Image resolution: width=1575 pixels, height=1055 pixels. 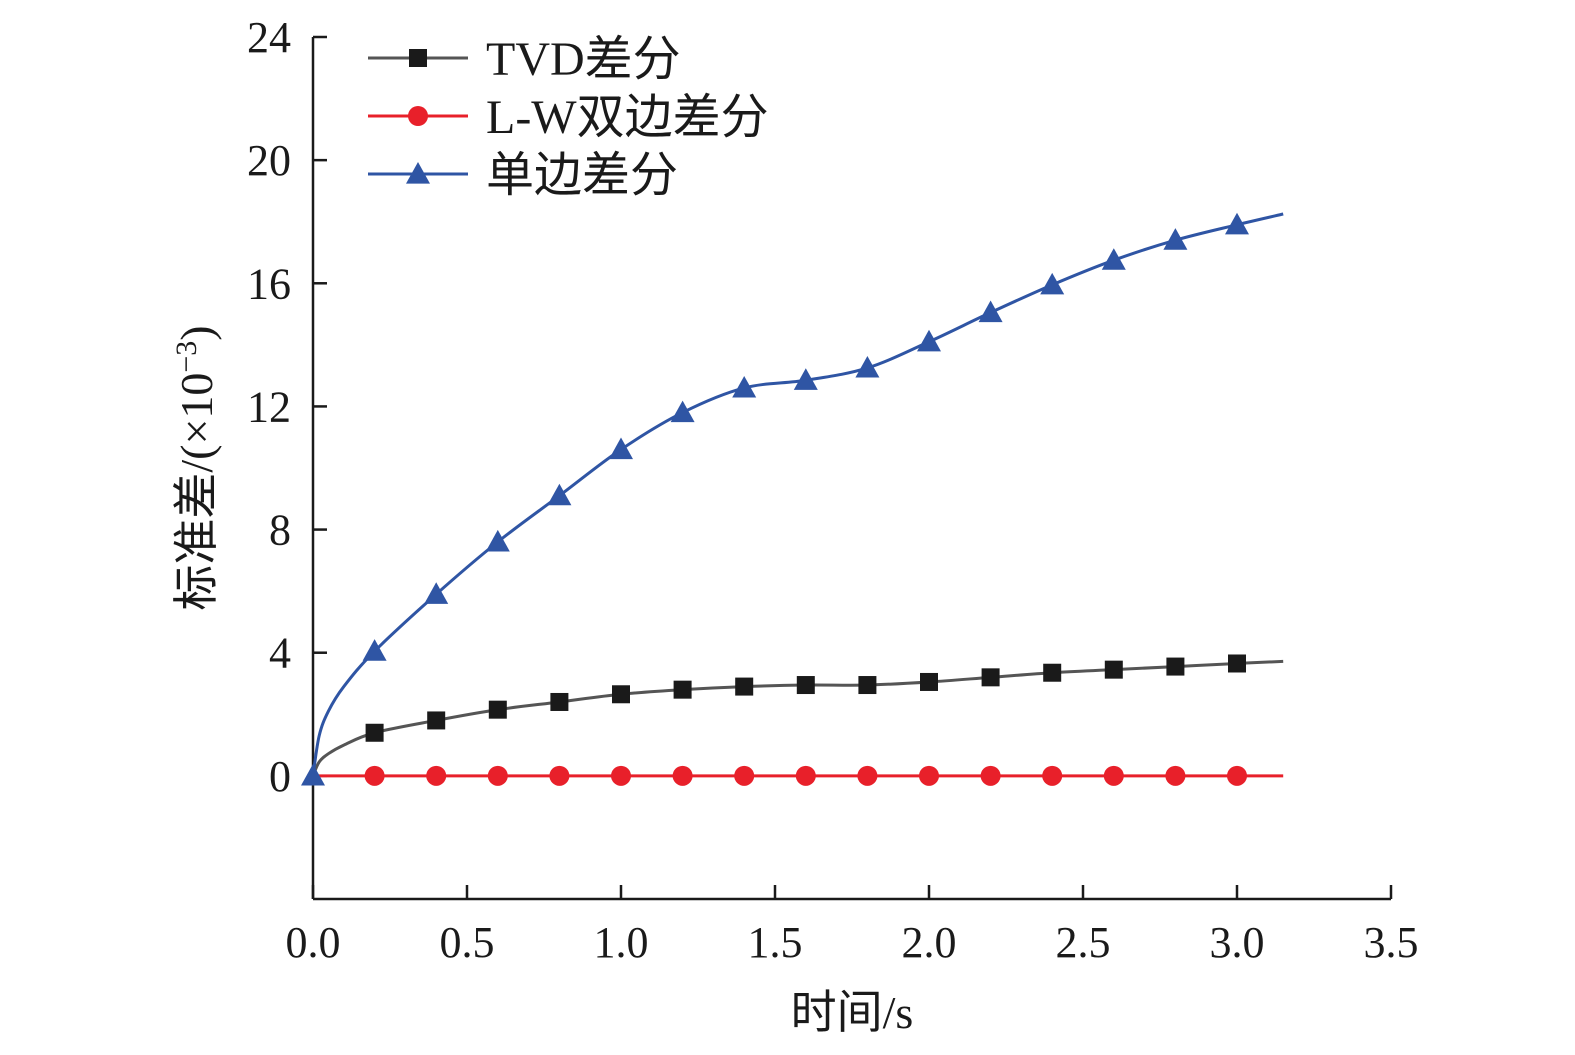 What do you see at coordinates (775, 942) in the screenshot?
I see `x-tick-label: 1.5` at bounding box center [775, 942].